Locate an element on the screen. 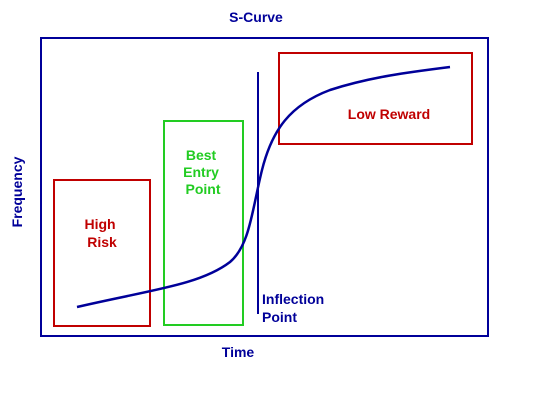 This screenshot has width=550, height=420. inflection-label-line-2: Point is located at coordinates (279, 317).